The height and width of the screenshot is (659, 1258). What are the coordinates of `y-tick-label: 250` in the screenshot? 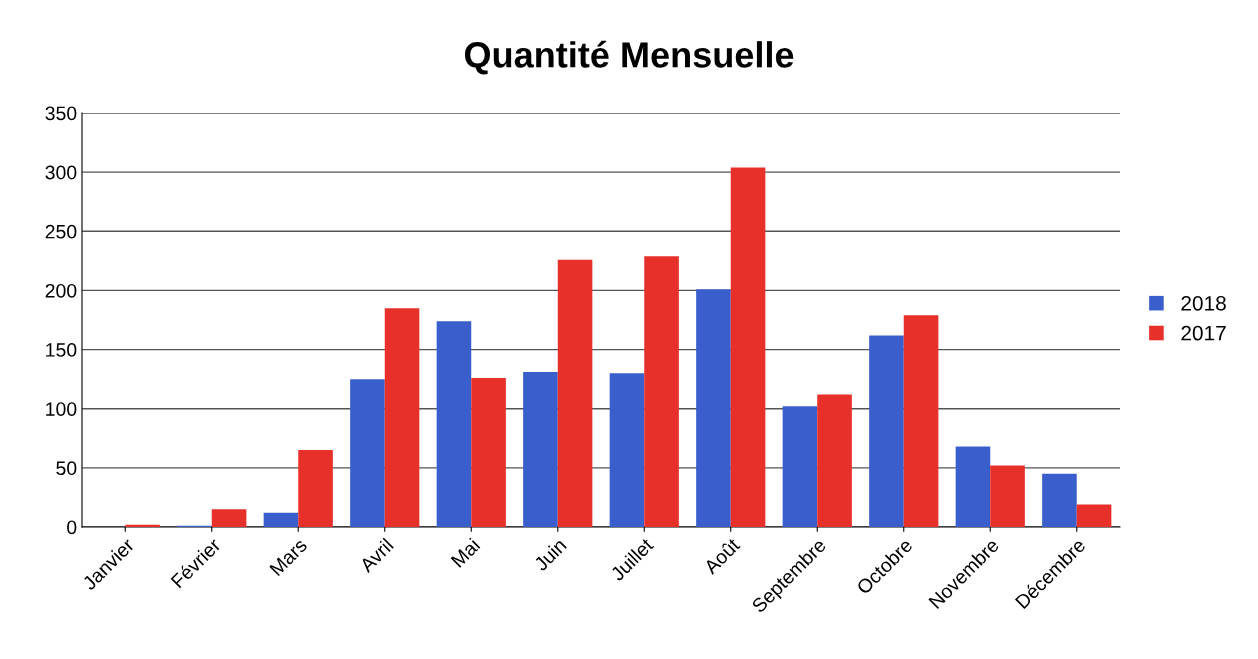 It's located at (61, 231).